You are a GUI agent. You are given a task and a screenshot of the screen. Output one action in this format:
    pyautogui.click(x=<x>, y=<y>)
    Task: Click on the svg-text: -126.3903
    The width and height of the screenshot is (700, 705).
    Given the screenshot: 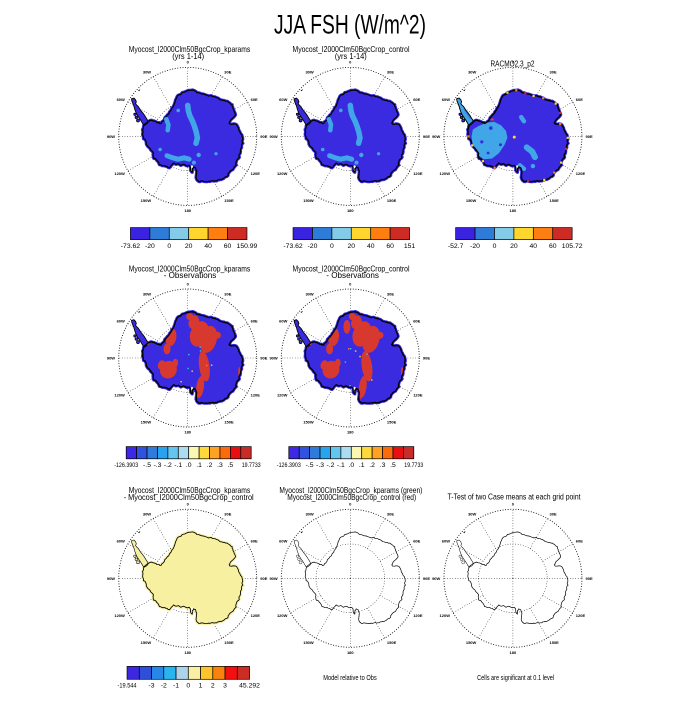 What is the action you would take?
    pyautogui.click(x=289, y=465)
    